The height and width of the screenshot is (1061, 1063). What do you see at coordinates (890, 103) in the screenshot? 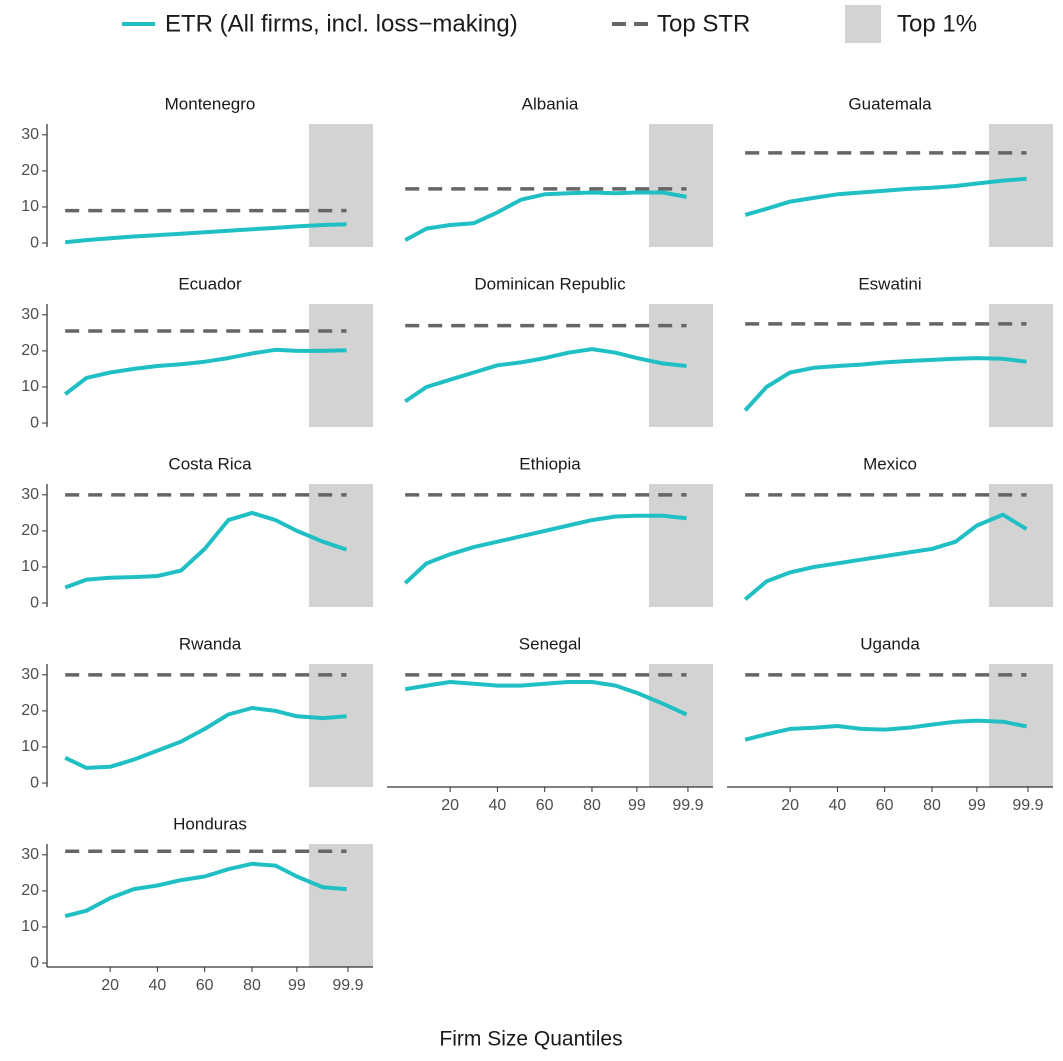
I see `strip-title: Guatemala` at bounding box center [890, 103].